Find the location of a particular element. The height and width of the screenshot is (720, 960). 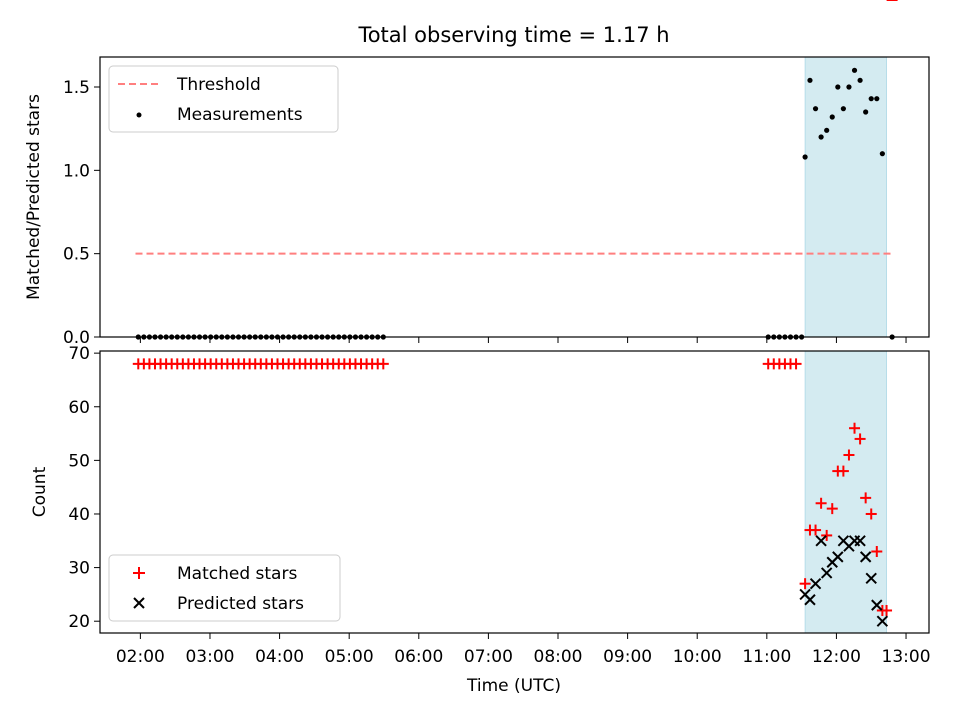

legend-predicted-swatch is located at coordinates (139, 603).